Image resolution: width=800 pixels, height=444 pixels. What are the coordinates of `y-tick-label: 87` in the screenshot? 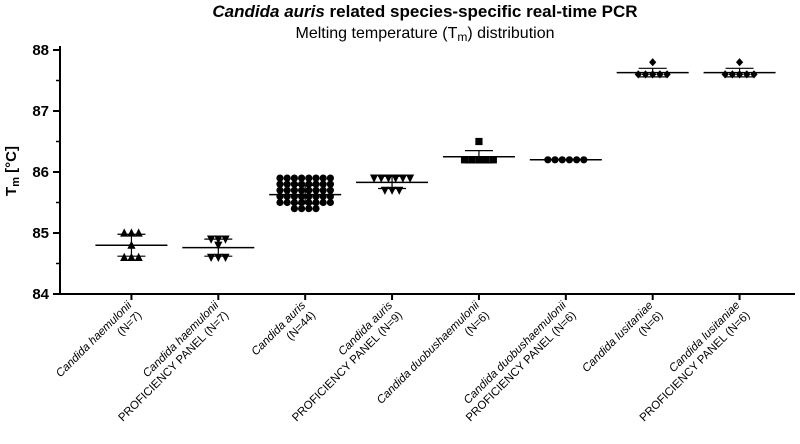 It's located at (40, 111).